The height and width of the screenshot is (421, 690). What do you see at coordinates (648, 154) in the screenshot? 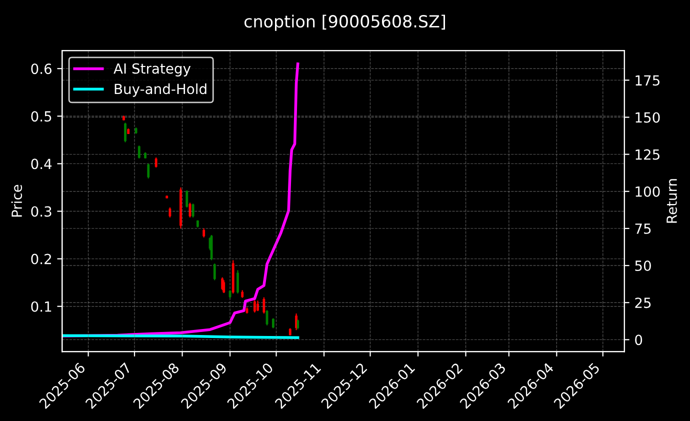
I see `y2-tick-label: 125` at bounding box center [648, 154].